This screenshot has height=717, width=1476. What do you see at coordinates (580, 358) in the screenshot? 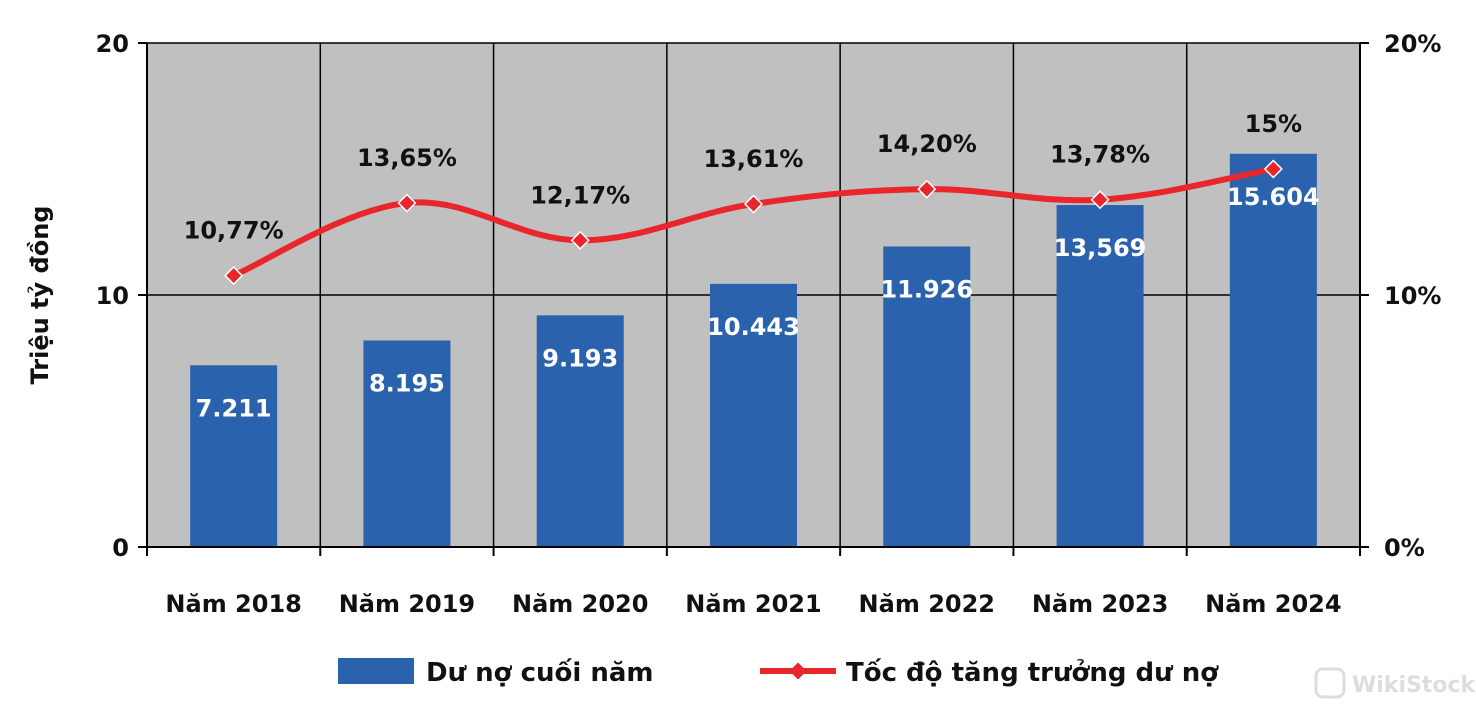
I see `bar-value-label: 9.193` at bounding box center [580, 358].